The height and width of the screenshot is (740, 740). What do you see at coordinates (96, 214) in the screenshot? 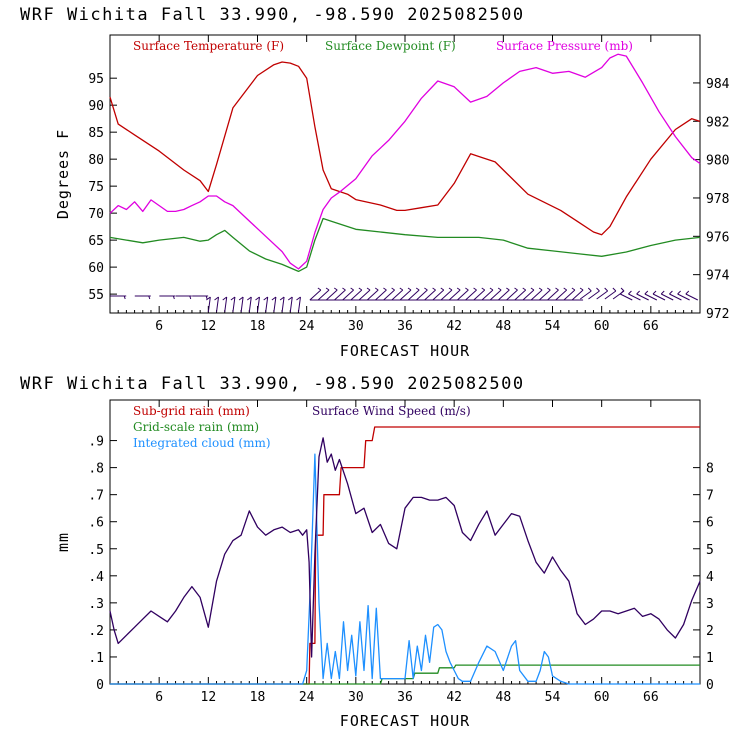
I see `y-tick-label: 70` at bounding box center [96, 214].